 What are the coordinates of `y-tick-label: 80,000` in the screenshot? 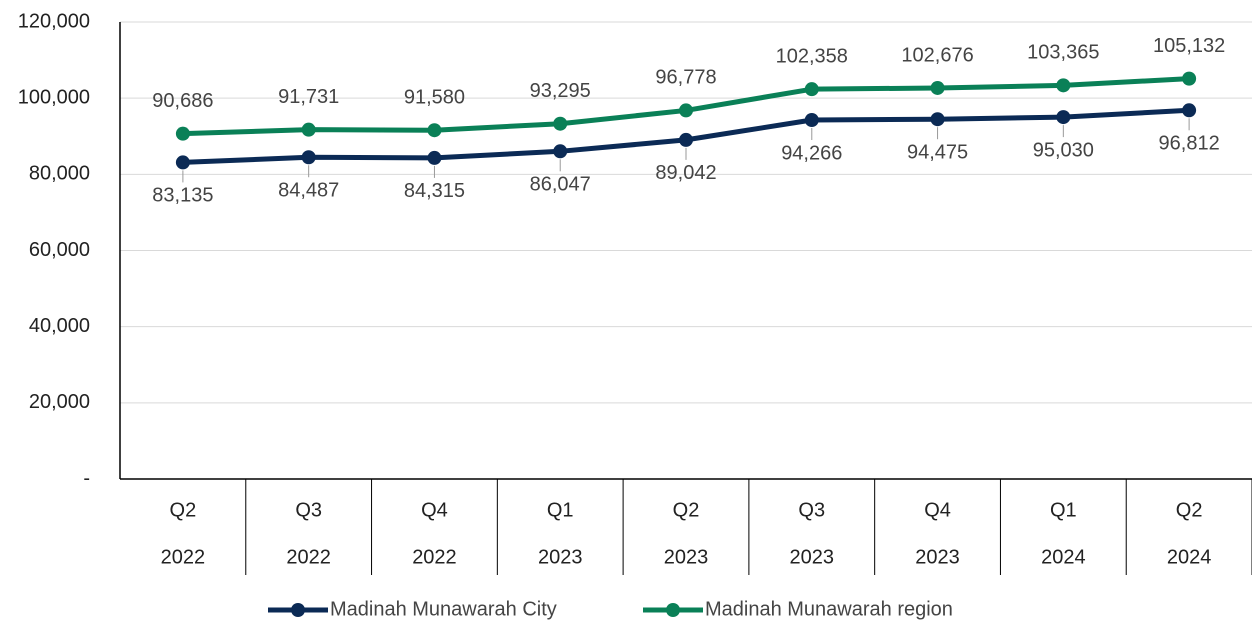 It's located at (59, 174).